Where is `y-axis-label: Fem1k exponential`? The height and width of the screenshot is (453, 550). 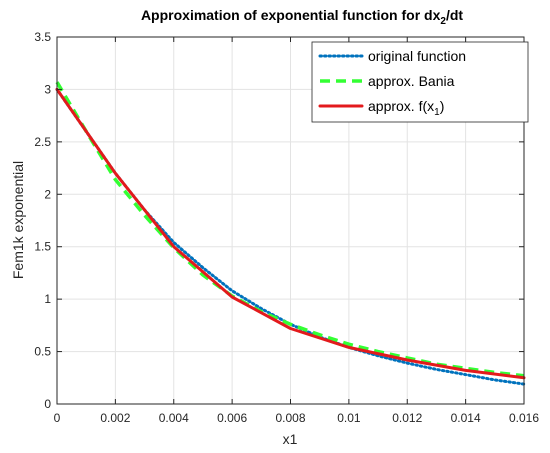 y-axis-label: Fem1k exponential is located at coordinates (18, 220).